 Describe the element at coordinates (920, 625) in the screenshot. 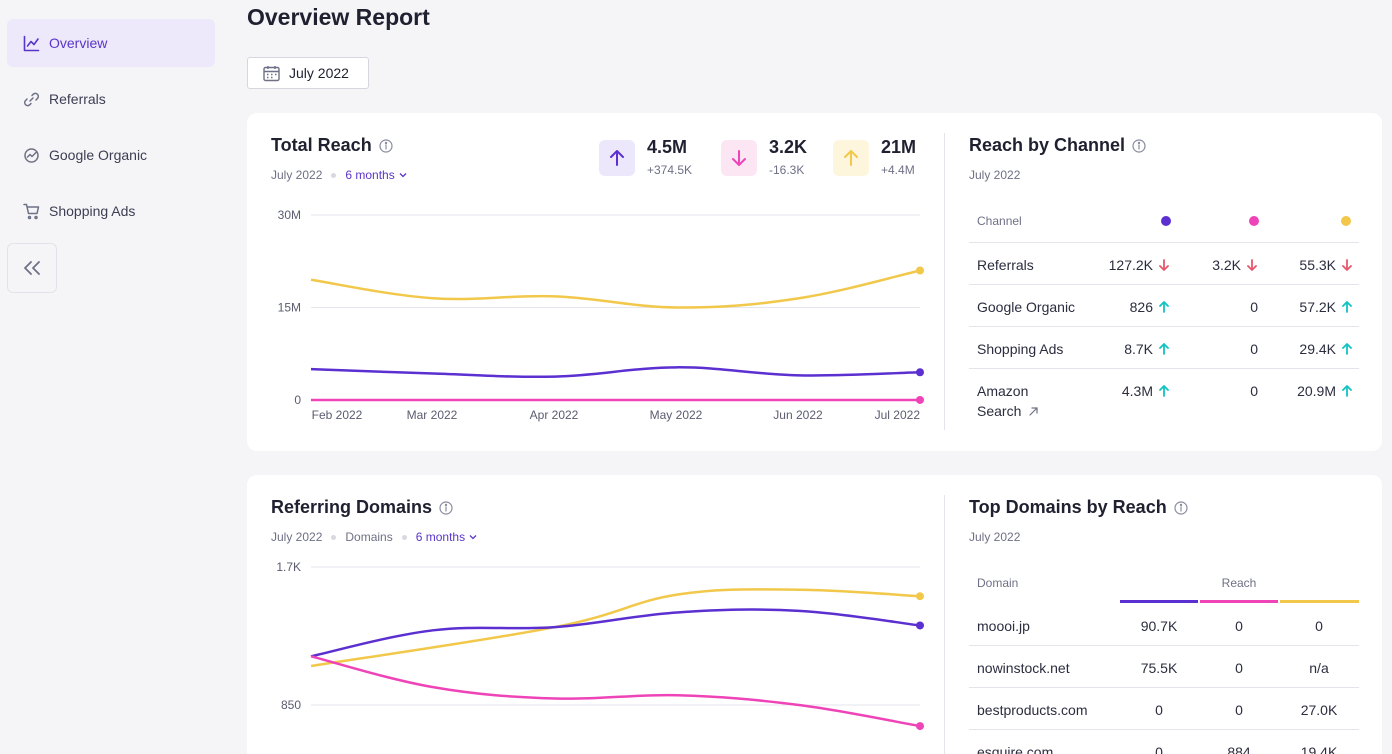

I see `series-end-point-purple` at that location.